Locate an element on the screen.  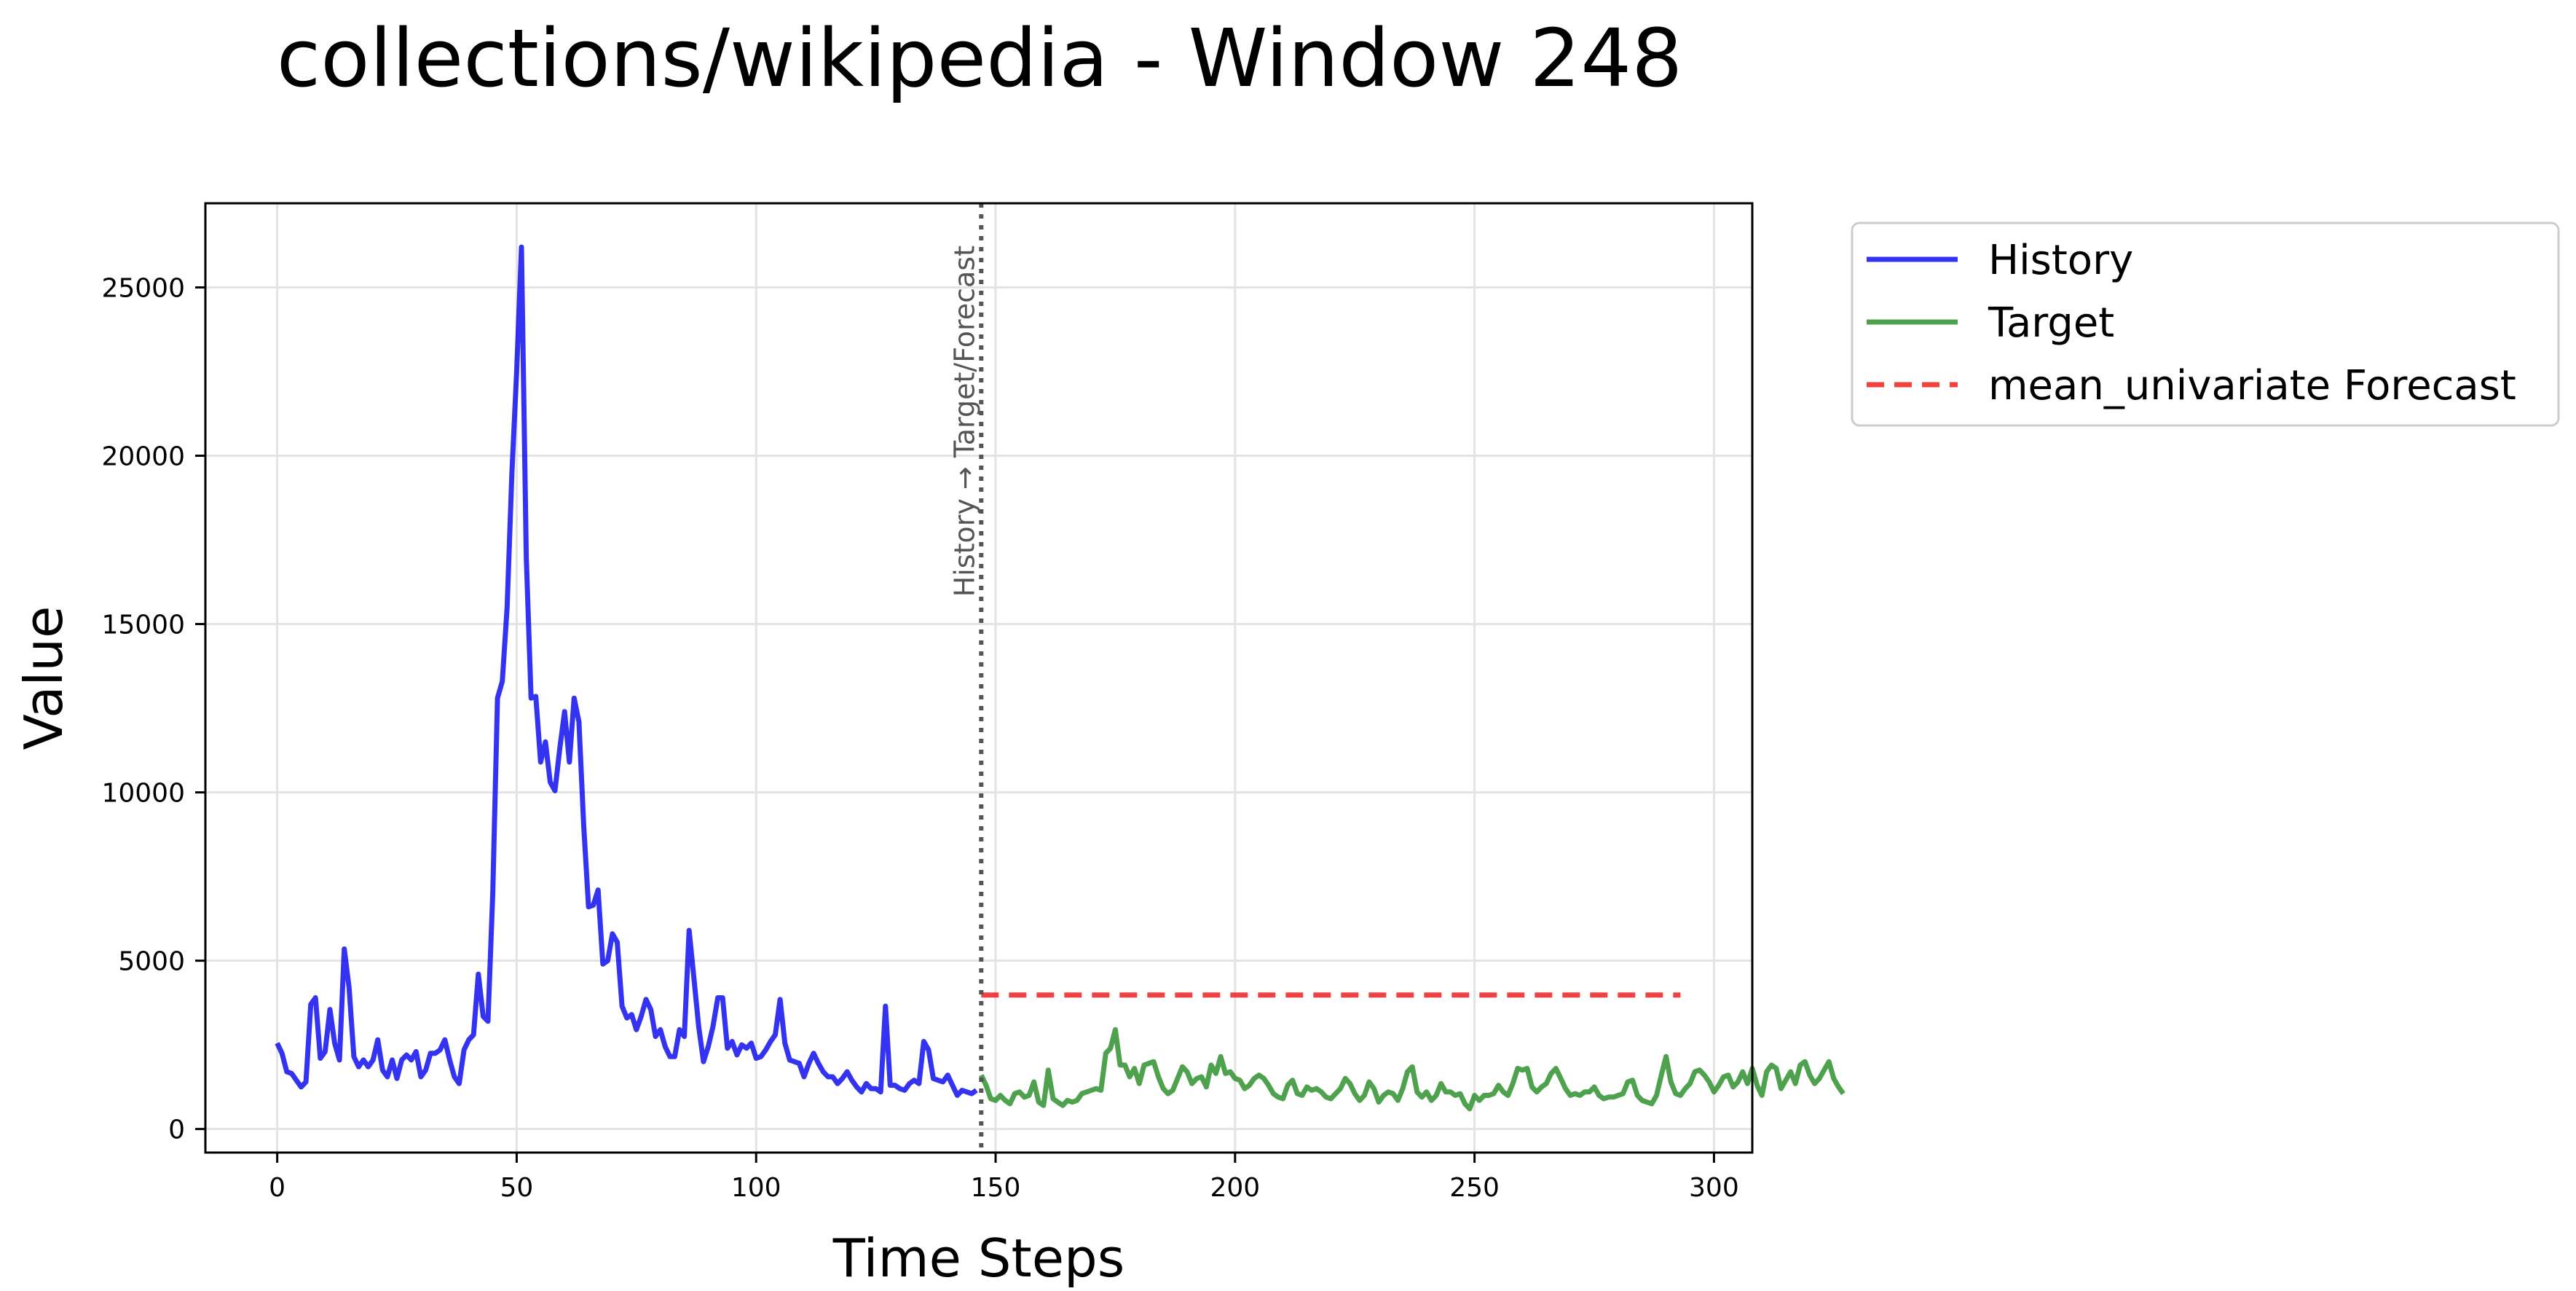
x-axis-label: Time Steps is located at coordinates (978, 1258).